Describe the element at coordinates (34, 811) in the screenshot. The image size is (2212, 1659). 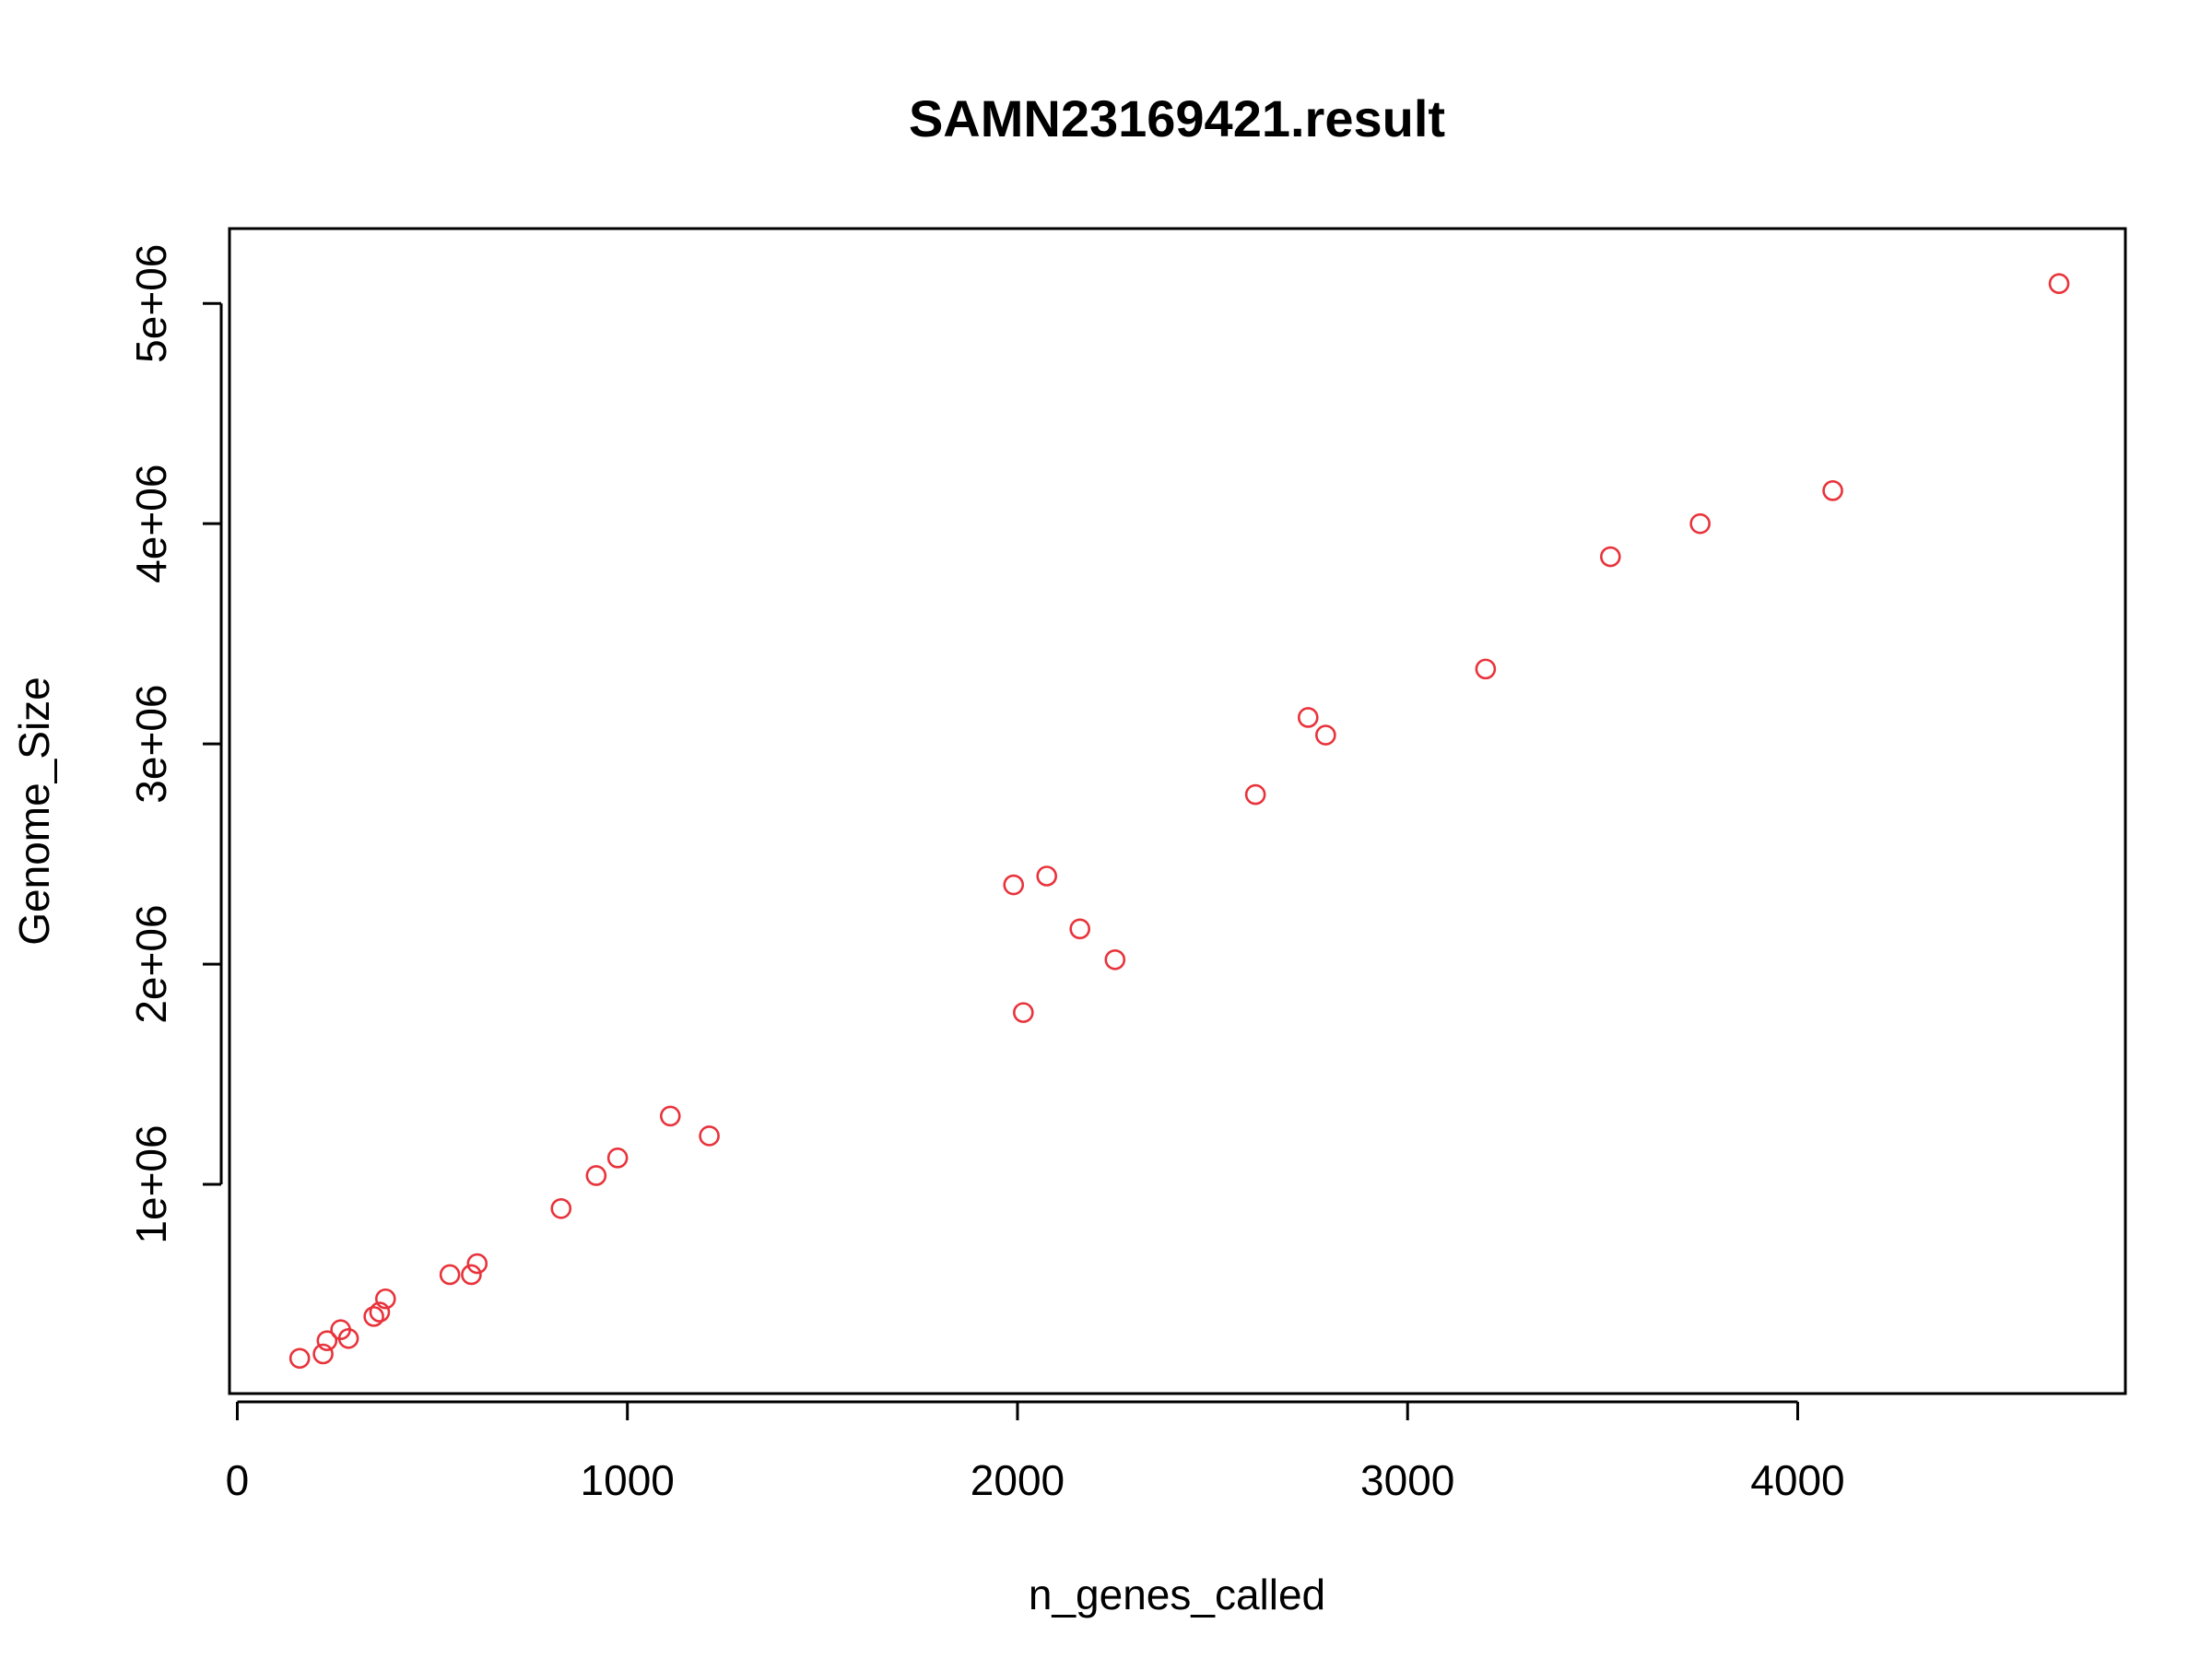
I see `y-axis-label: Genome_Size` at that location.